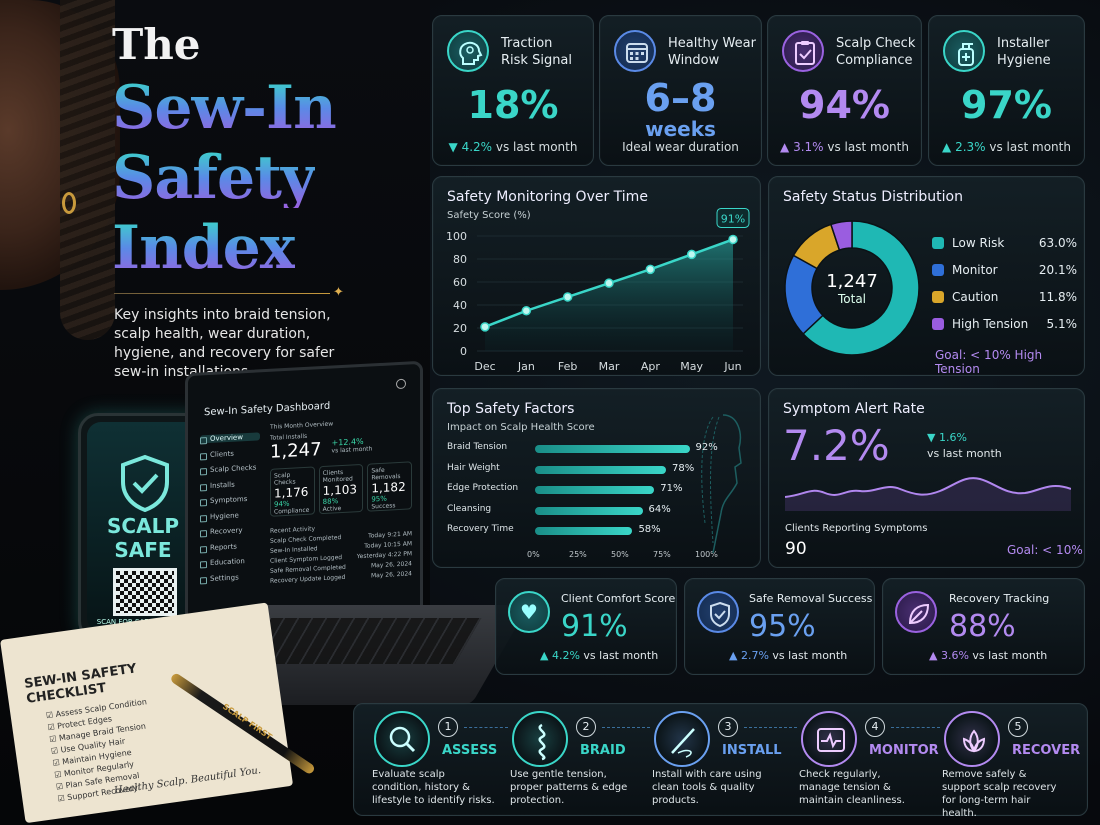 The width and height of the screenshot is (1100, 825). Describe the element at coordinates (363, 641) in the screenshot. I see `laptop-keyboard` at that location.